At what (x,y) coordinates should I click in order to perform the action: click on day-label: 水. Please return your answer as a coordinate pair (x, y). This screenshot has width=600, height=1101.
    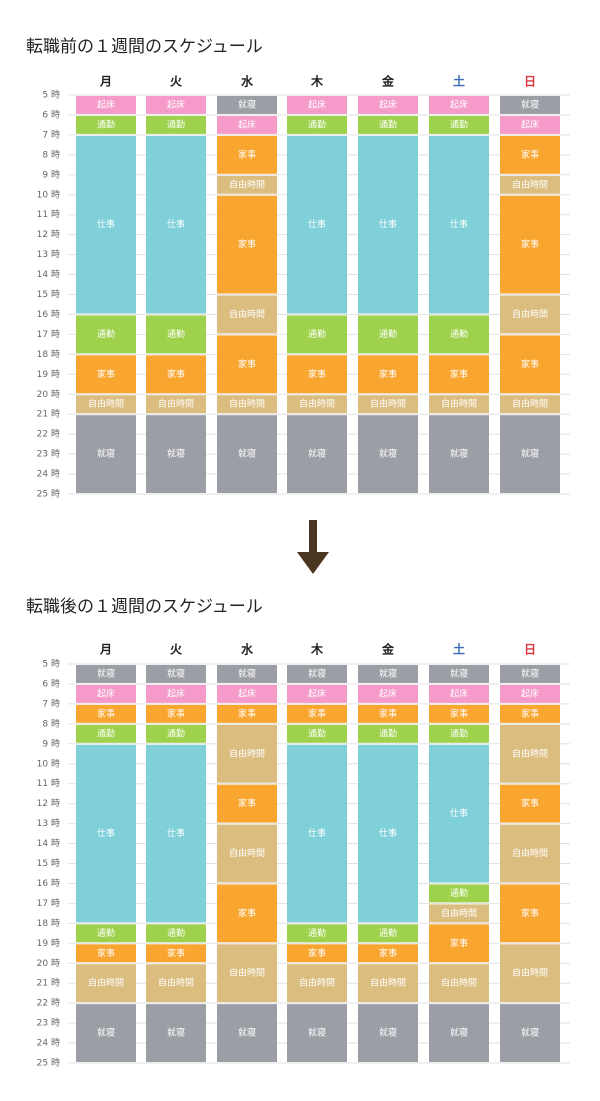
    Looking at the image, I should click on (247, 649).